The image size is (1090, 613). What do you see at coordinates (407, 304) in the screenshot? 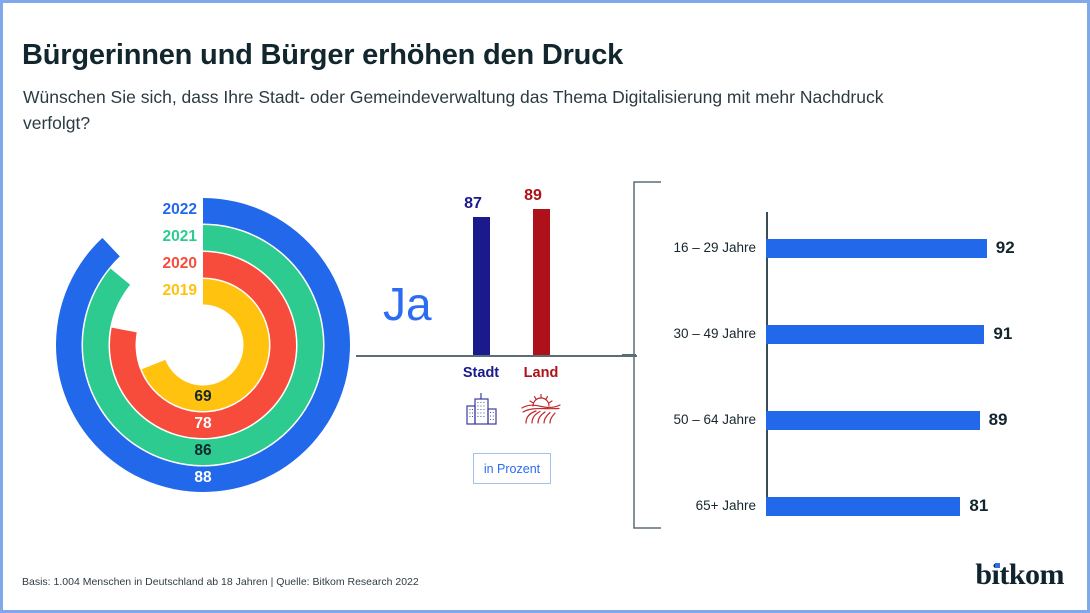
I see `answer-label-ja: Ja` at bounding box center [407, 304].